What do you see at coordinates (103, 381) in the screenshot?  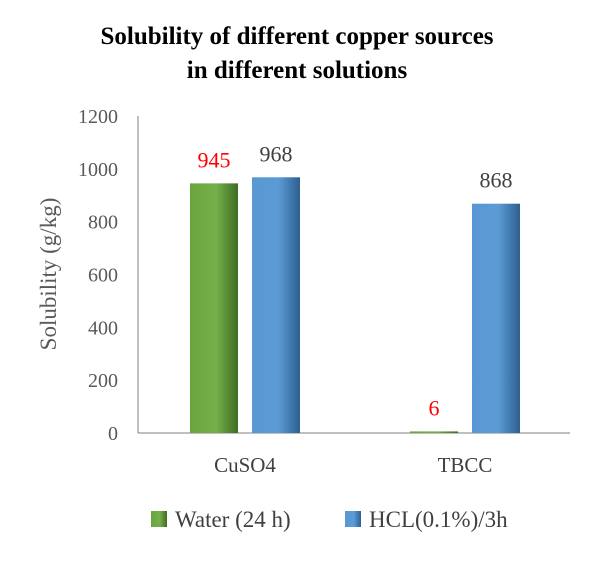 I see `y-tick-label: 200` at bounding box center [103, 381].